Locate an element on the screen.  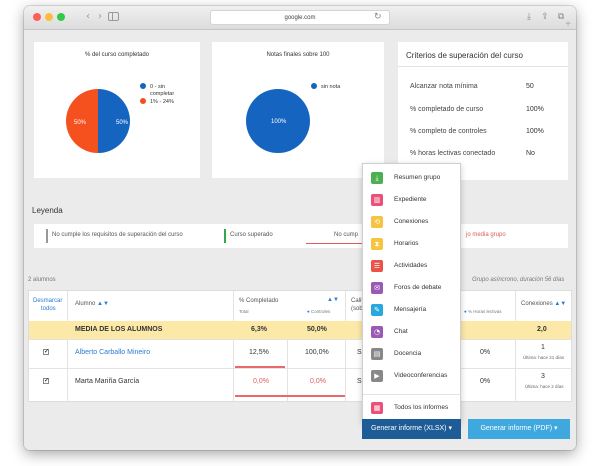
menu-item-todos-los-informes: ▦ Todos los informes is located at coordinates (412, 408).